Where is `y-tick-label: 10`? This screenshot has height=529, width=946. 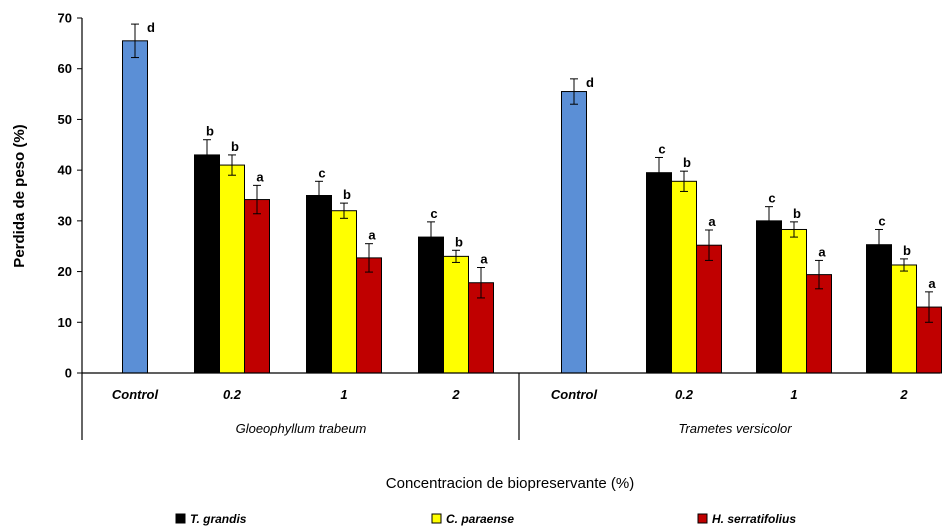 y-tick-label: 10 is located at coordinates (65, 322).